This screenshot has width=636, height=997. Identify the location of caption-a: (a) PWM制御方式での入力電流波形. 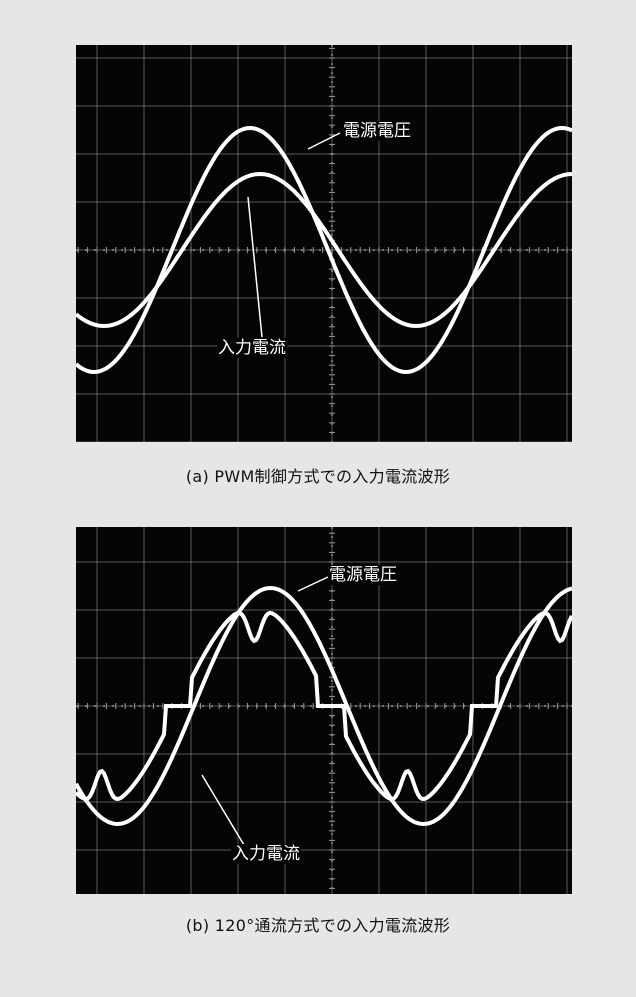
(318, 476).